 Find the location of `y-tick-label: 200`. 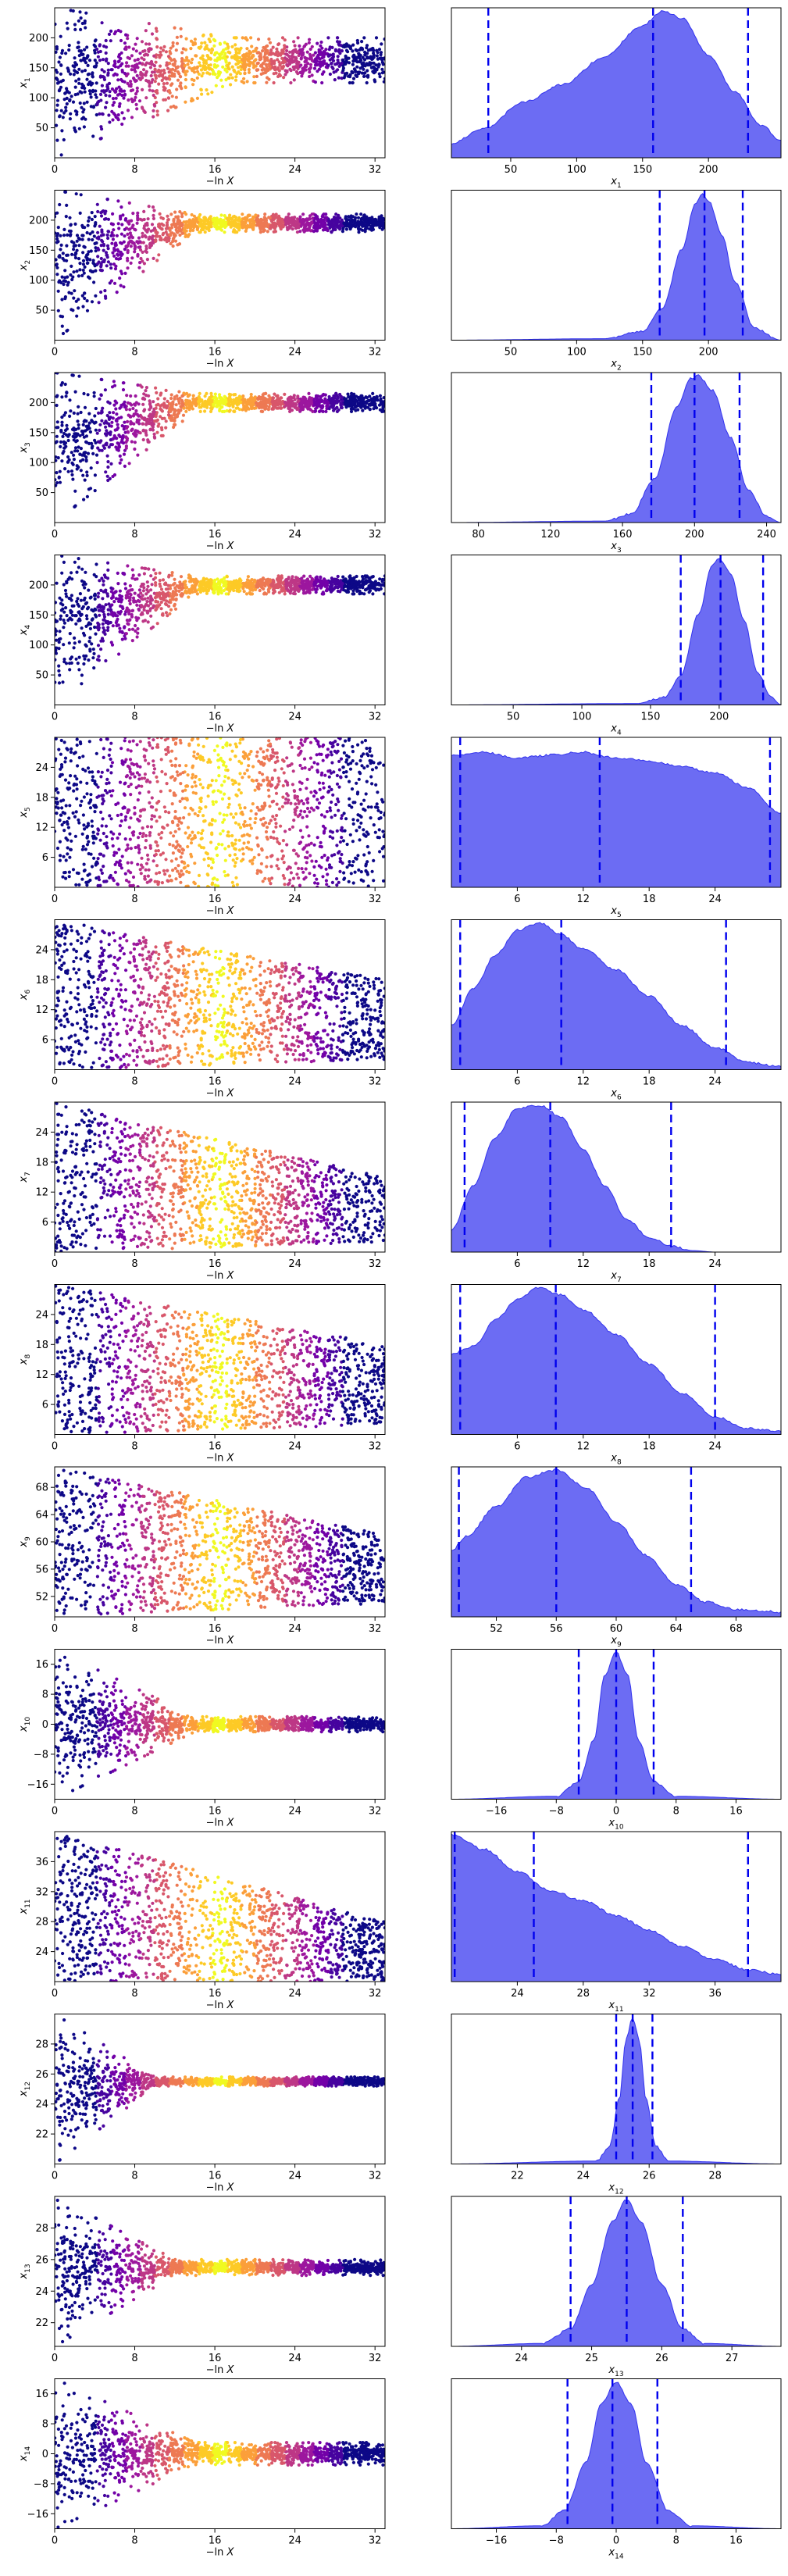

y-tick-label: 200 is located at coordinates (38, 403).